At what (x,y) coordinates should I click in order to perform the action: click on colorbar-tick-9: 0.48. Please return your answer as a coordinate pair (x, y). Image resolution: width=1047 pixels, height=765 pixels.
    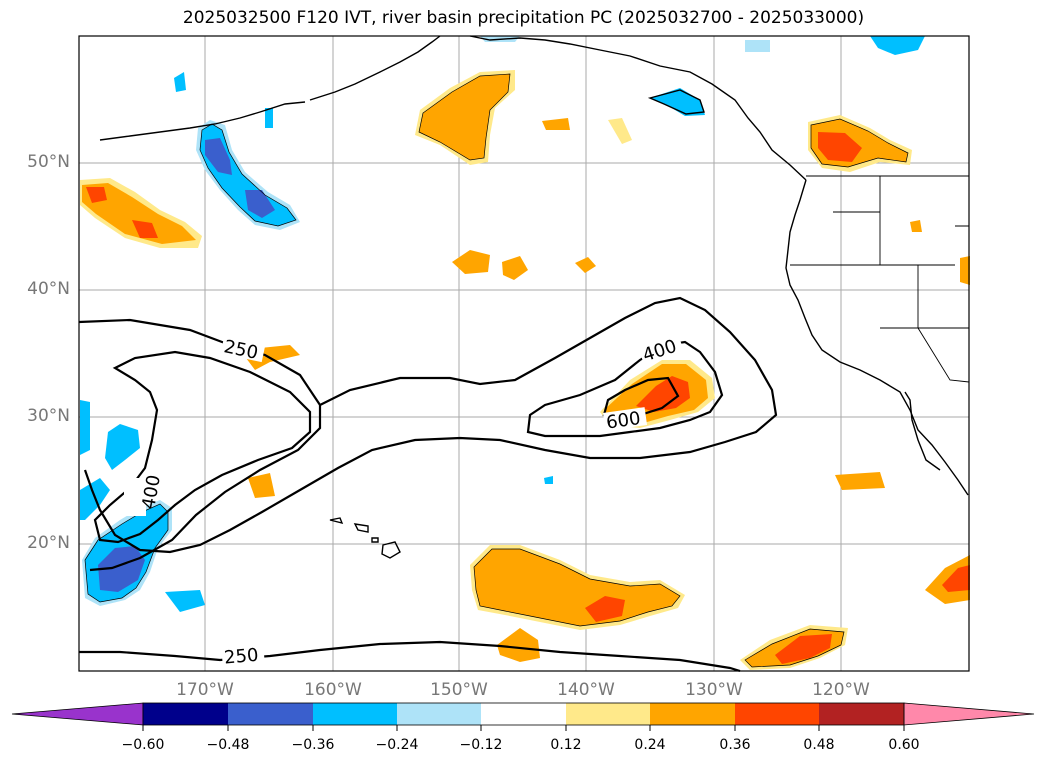
    Looking at the image, I should click on (819, 745).